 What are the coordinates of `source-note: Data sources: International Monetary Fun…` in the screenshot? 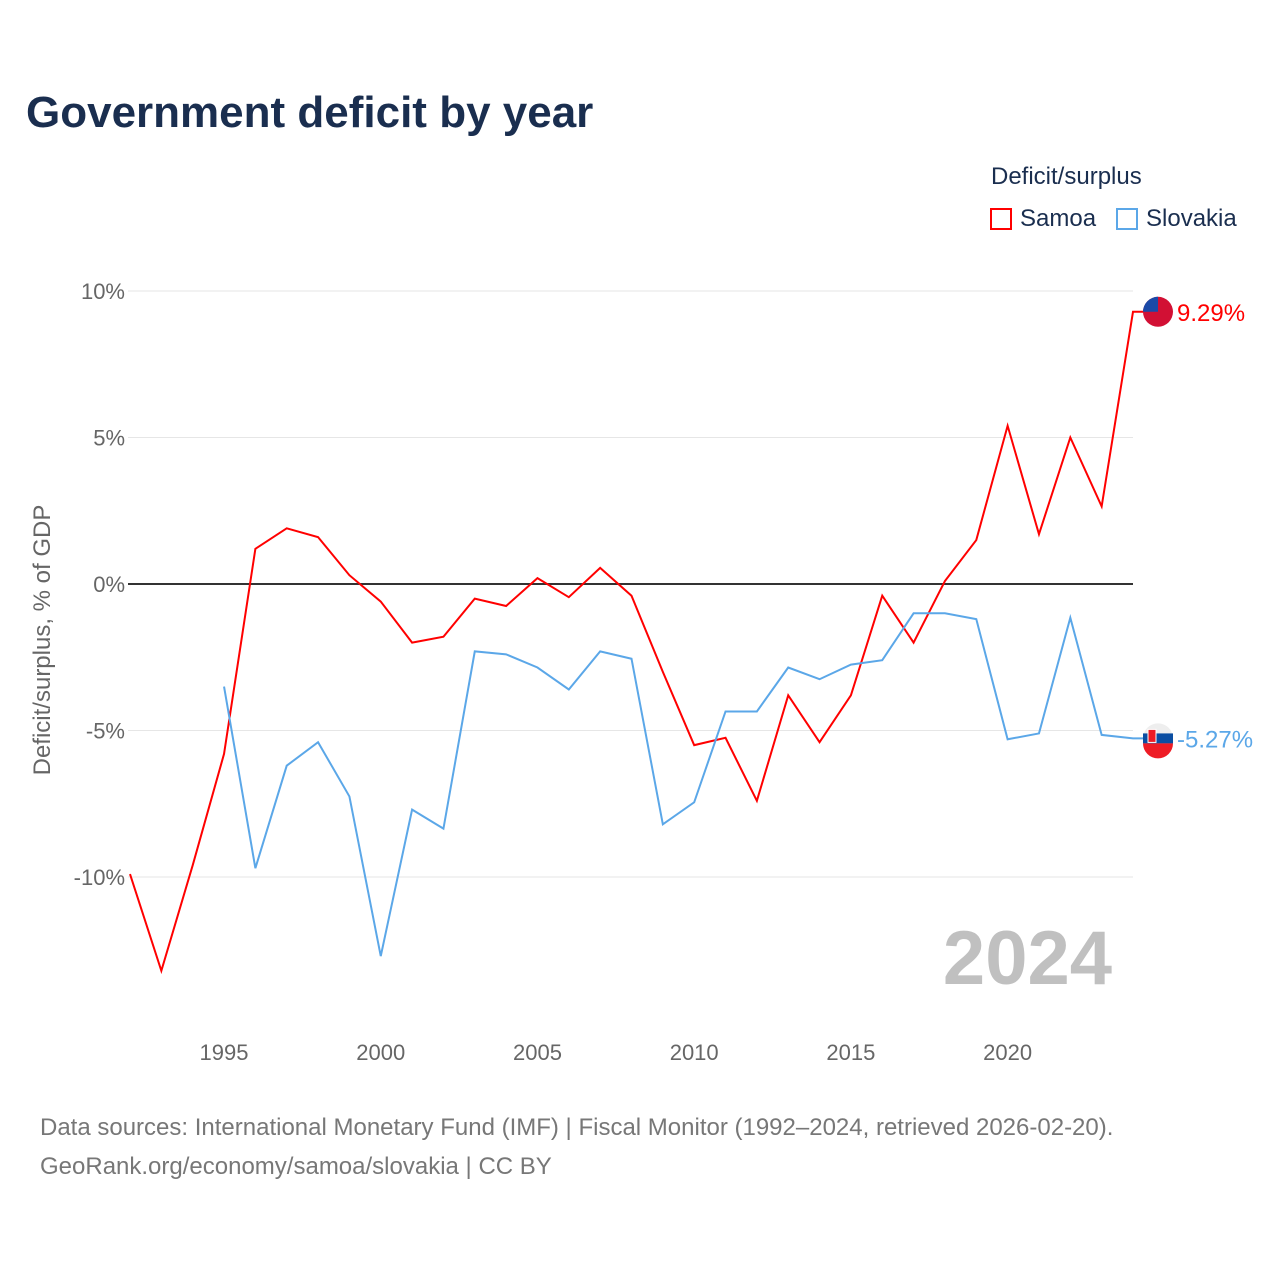 It's located at (576, 1147).